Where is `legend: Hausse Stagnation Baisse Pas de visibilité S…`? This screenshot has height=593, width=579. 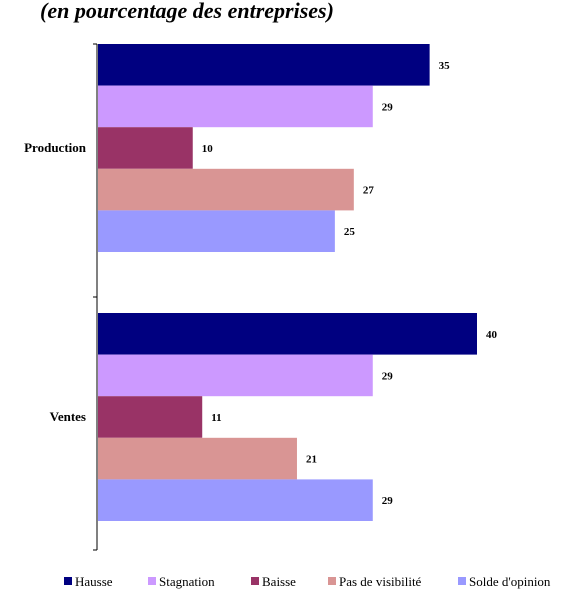
legend: Hausse Stagnation Baisse Pas de visibilité S… is located at coordinates (307, 581).